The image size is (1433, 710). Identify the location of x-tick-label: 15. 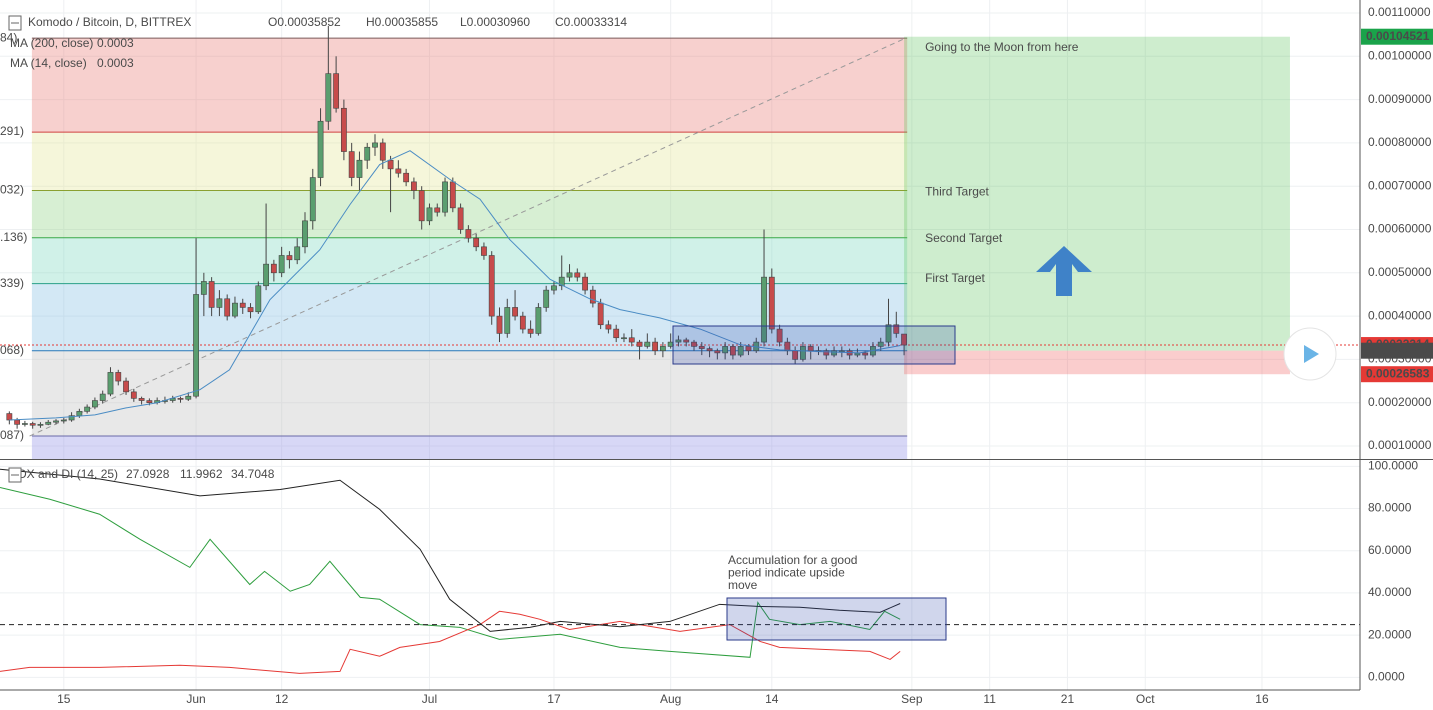
(64, 699).